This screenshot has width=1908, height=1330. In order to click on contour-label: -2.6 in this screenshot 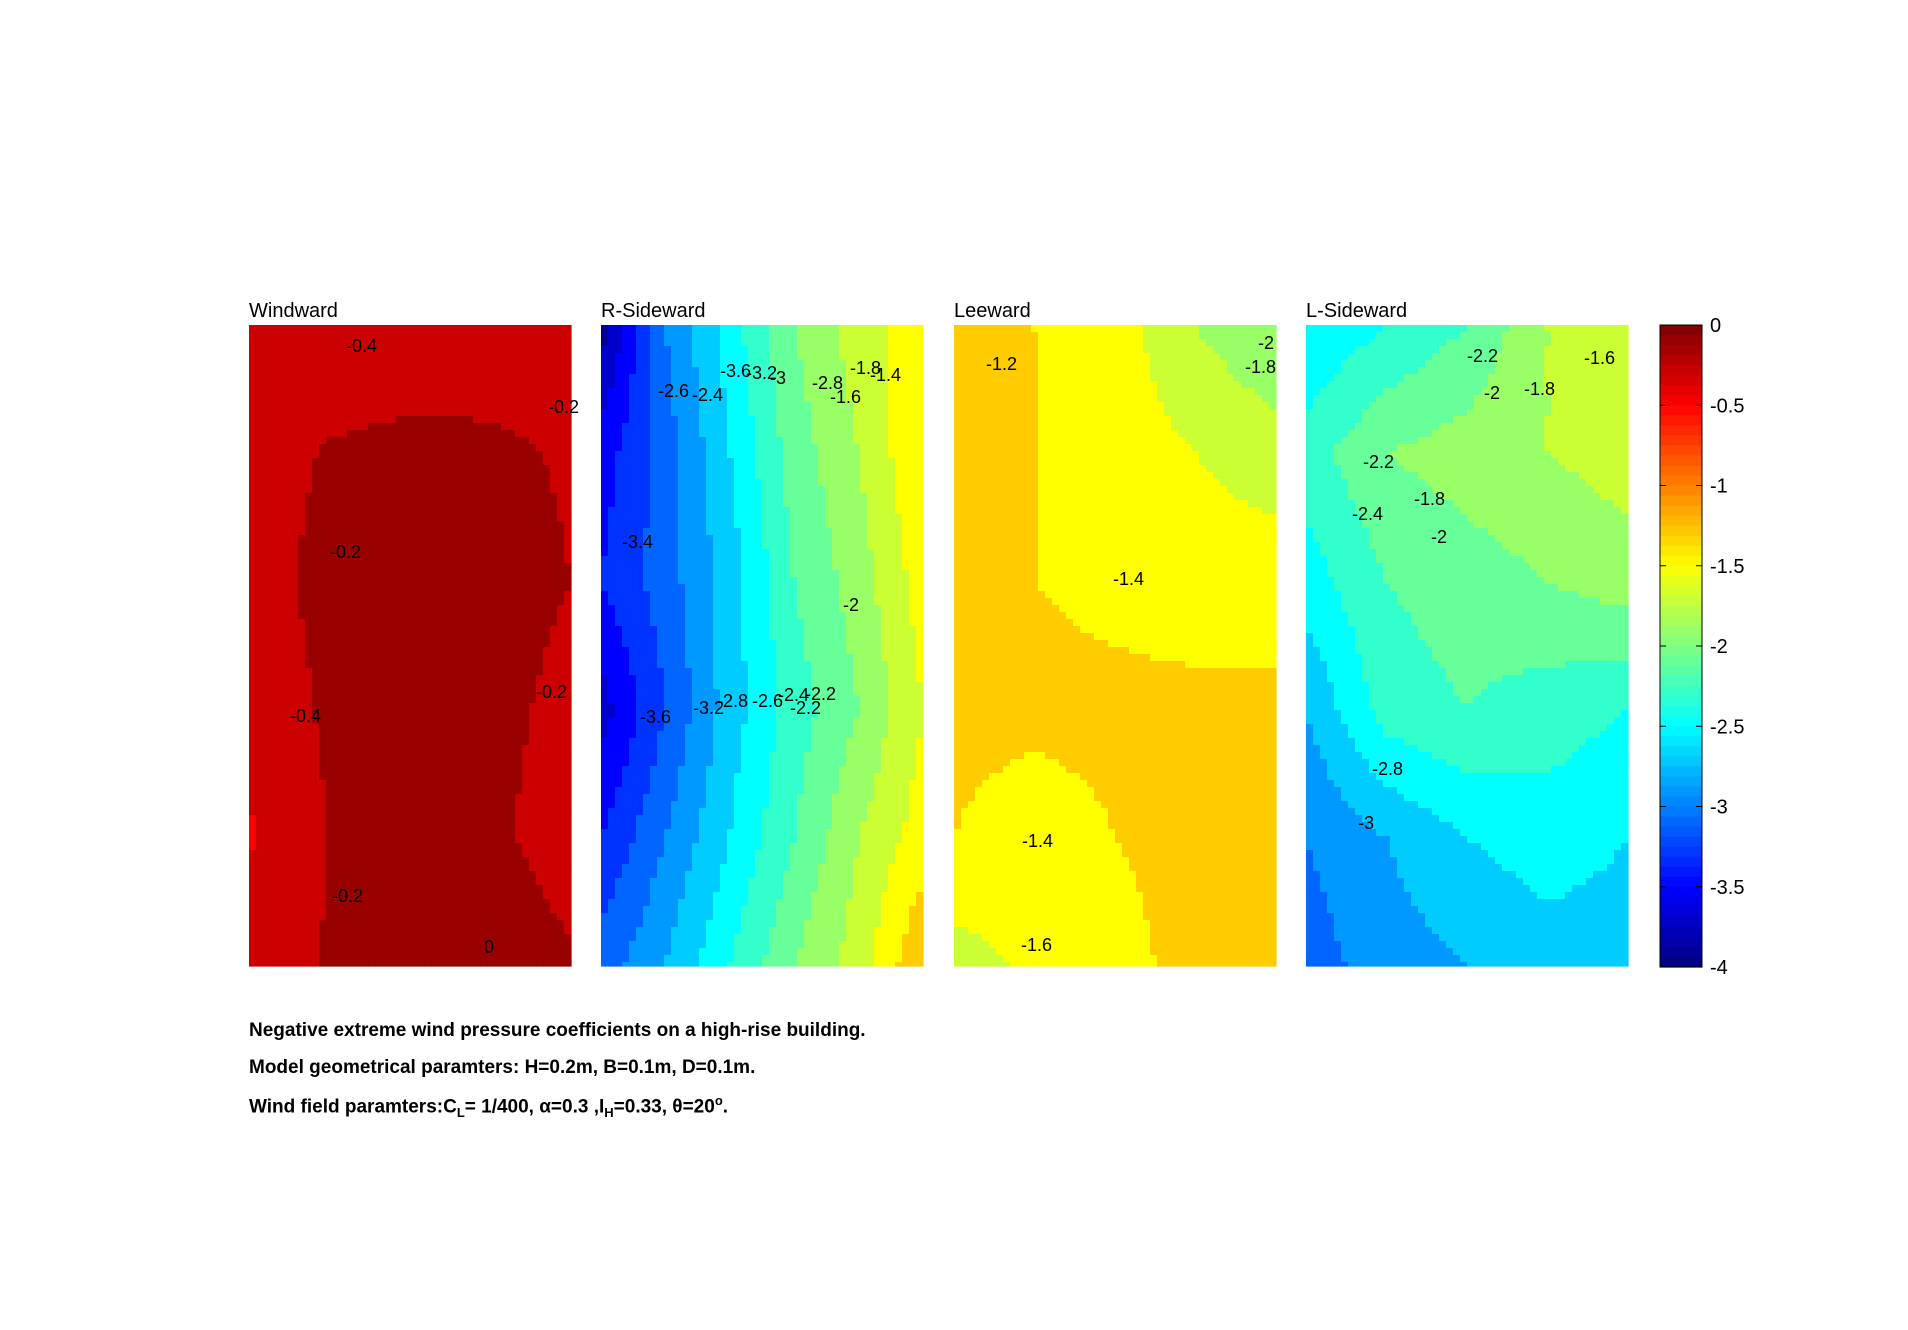, I will do `click(767, 701)`.